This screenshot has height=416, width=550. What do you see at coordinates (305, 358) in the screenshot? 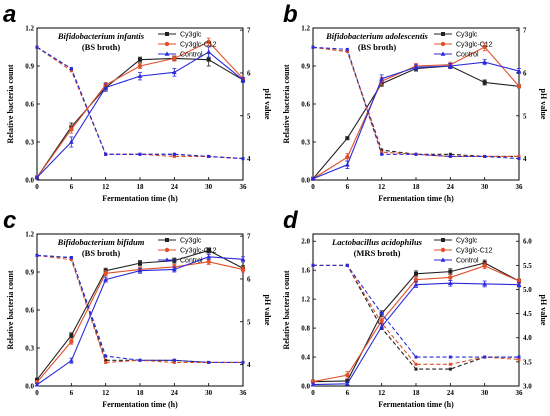
I see `y-tick-label: 0.4` at bounding box center [305, 358].